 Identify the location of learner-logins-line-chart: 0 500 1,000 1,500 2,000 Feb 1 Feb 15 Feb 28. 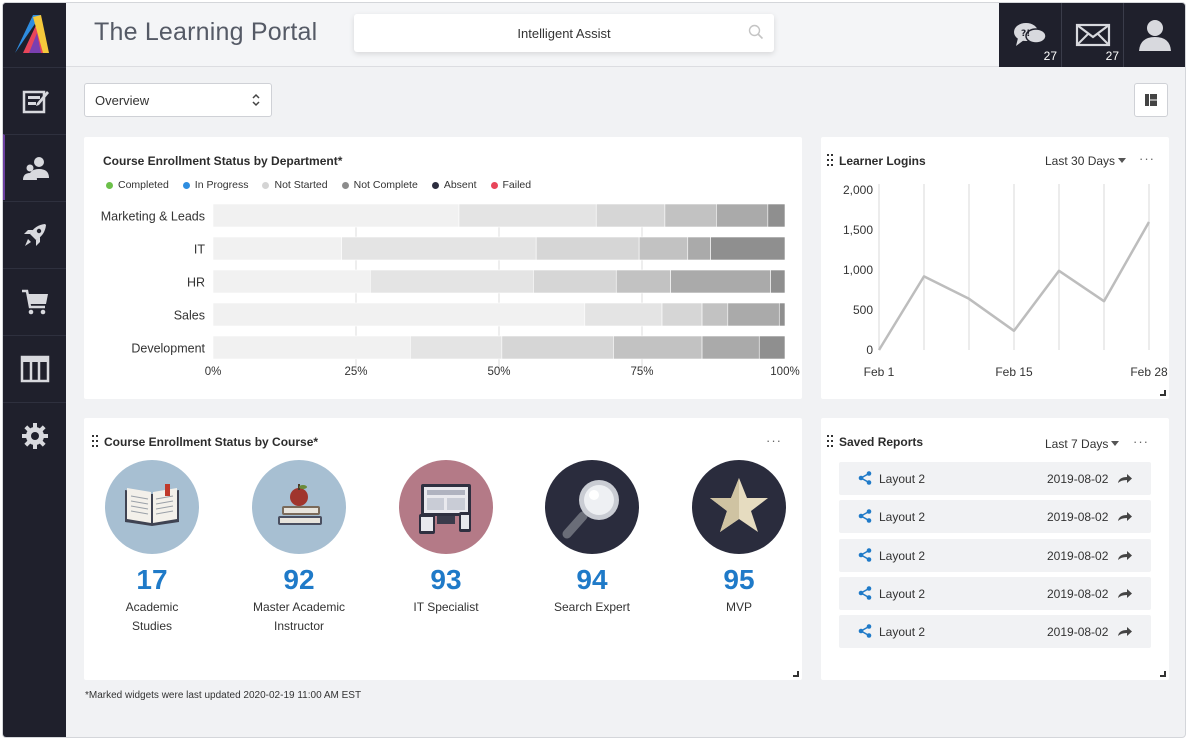
(1005, 281).